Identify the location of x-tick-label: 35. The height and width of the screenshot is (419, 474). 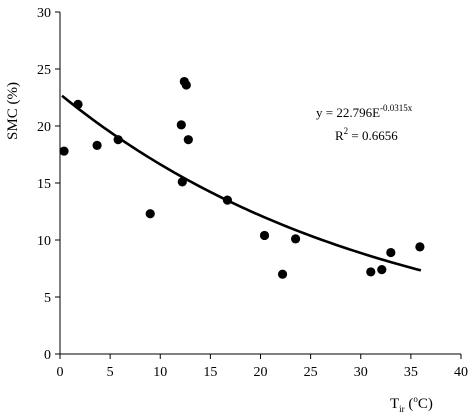
(411, 372).